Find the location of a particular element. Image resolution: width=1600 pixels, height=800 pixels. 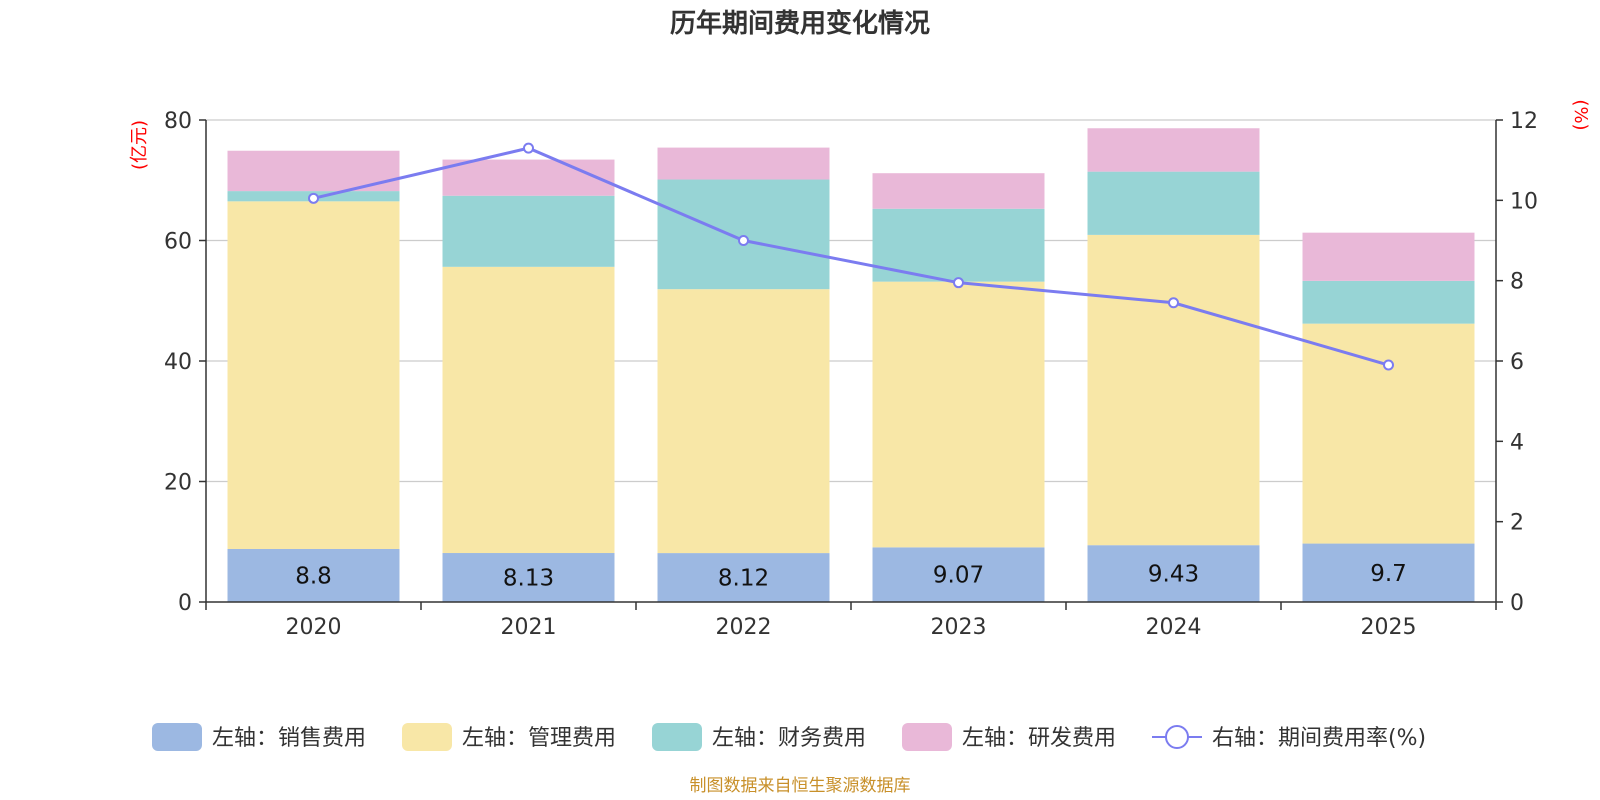

legend-item: 左轴：管理费用 is located at coordinates (509, 737).